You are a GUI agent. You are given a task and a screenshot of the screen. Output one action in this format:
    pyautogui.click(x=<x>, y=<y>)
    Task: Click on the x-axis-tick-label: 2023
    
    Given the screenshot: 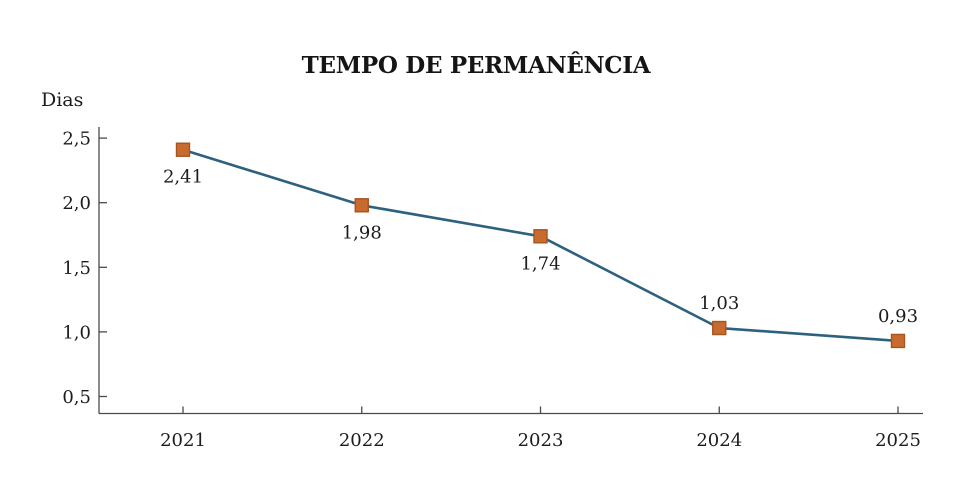 What is the action you would take?
    pyautogui.click(x=541, y=440)
    